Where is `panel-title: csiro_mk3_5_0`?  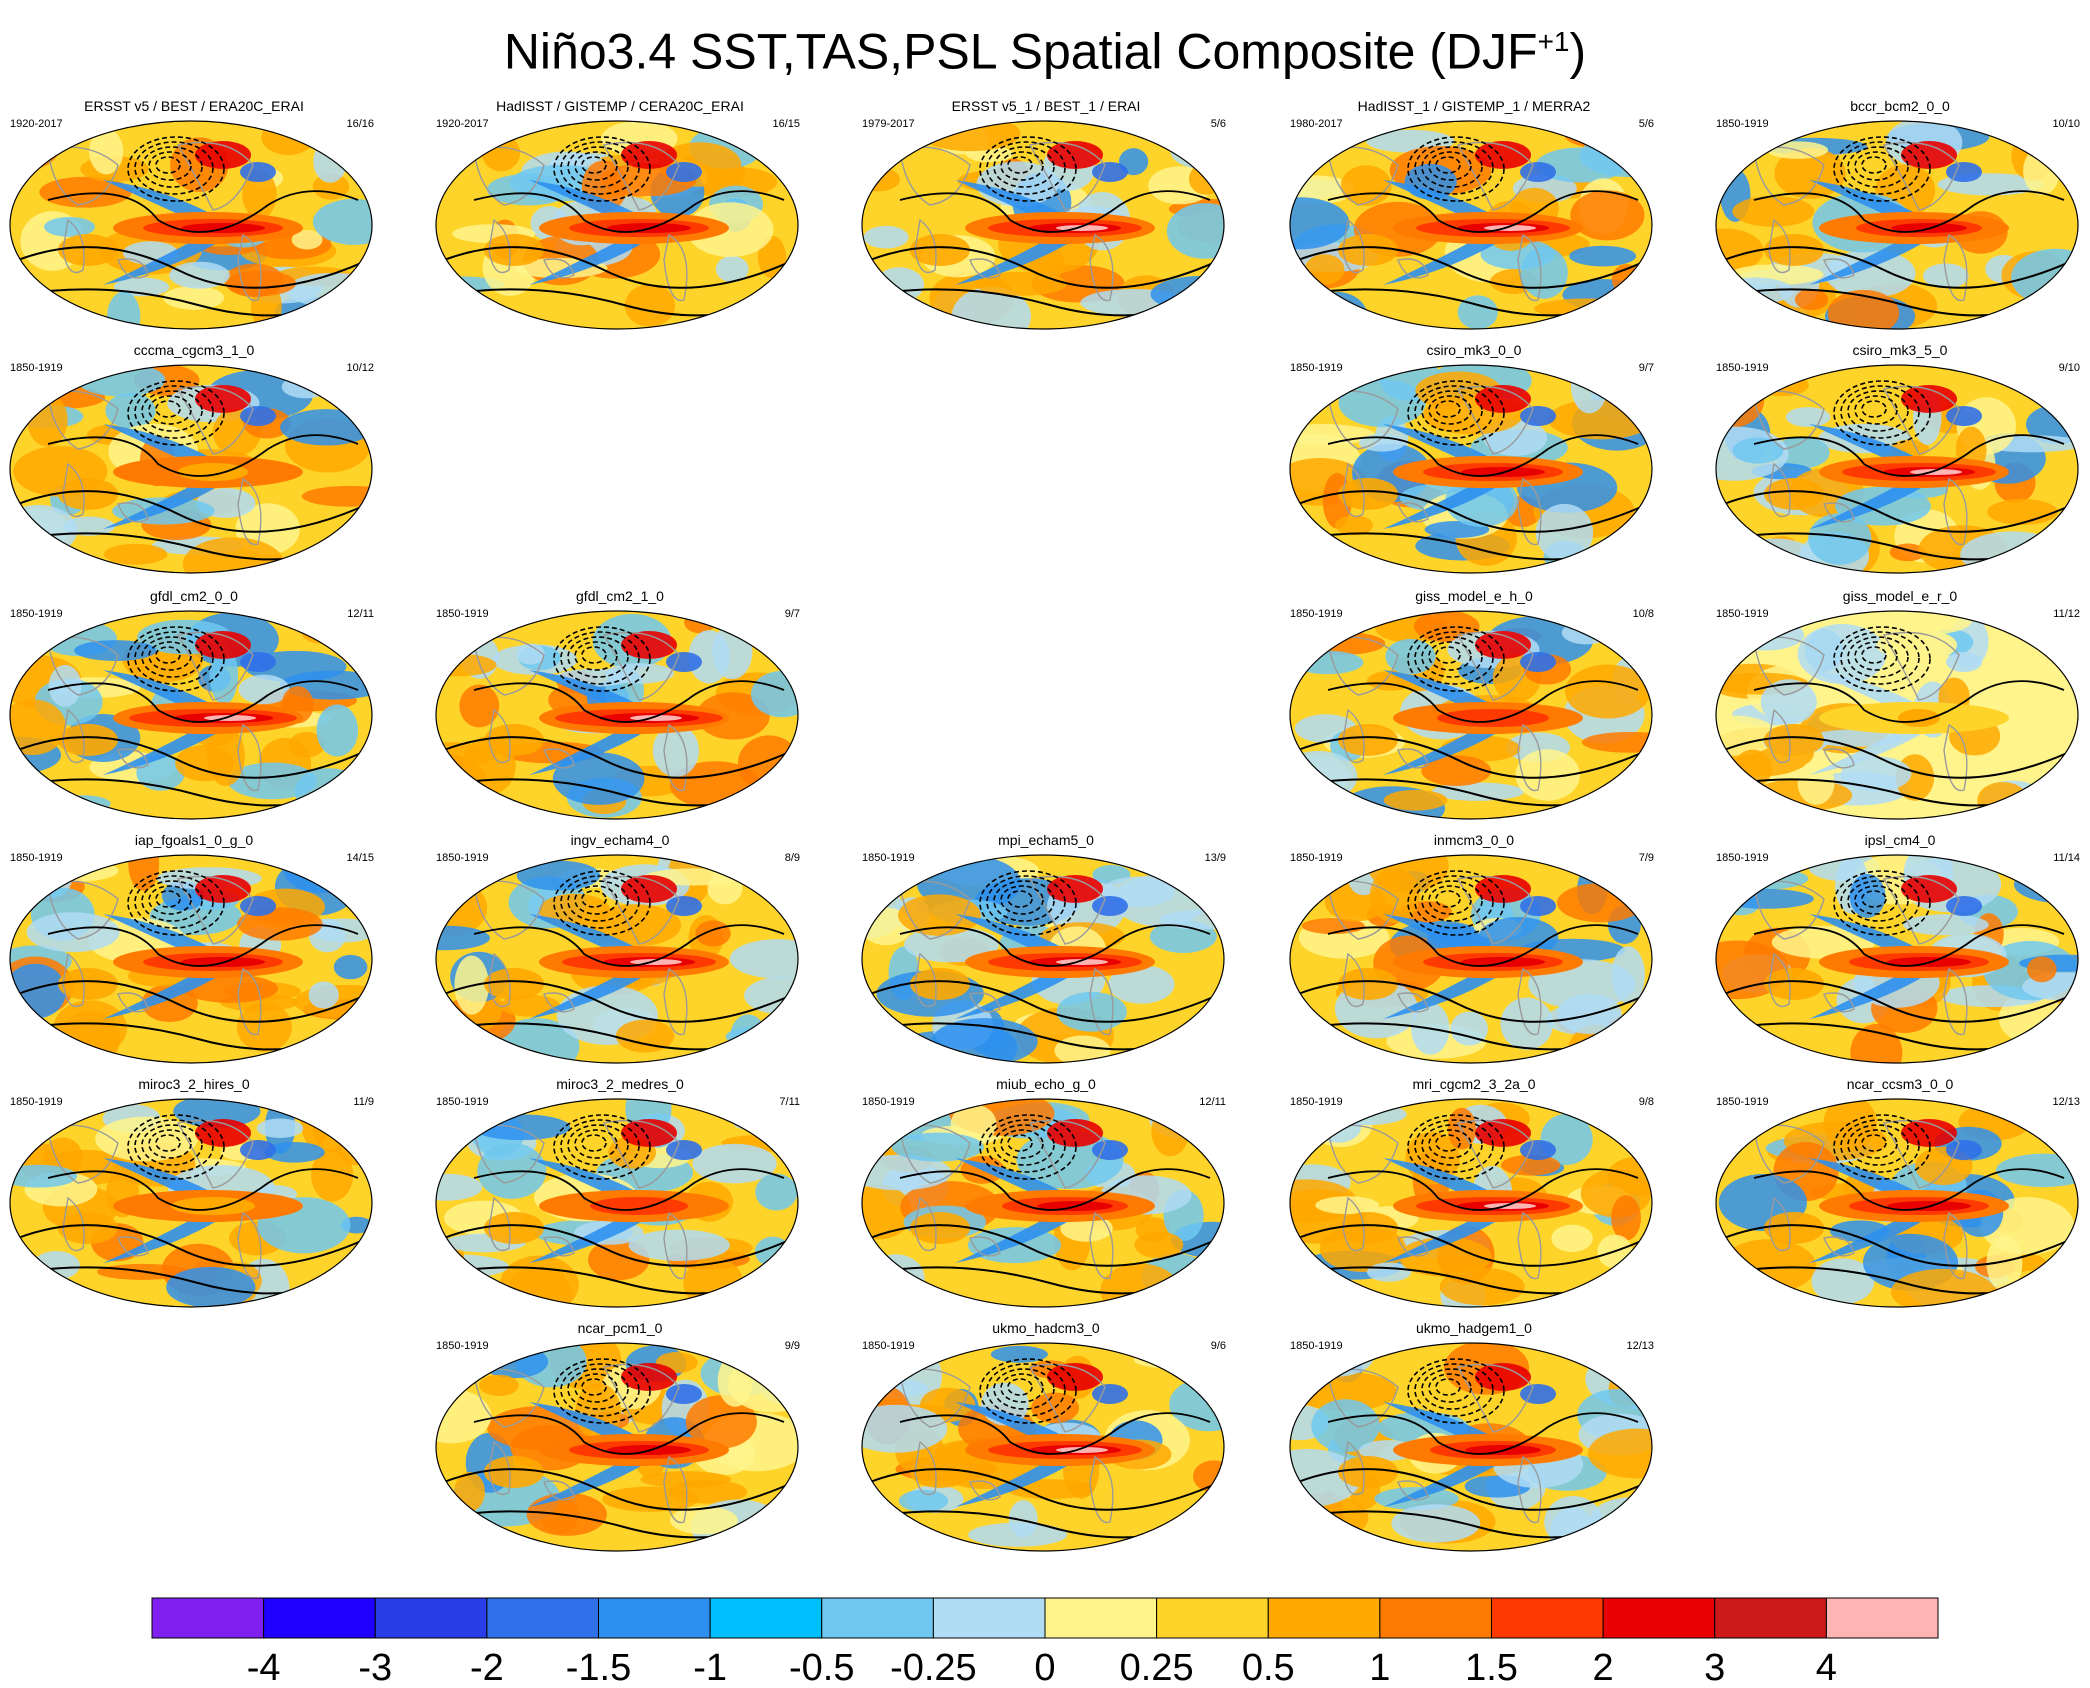
panel-title: csiro_mk3_5_0 is located at coordinates (1900, 350).